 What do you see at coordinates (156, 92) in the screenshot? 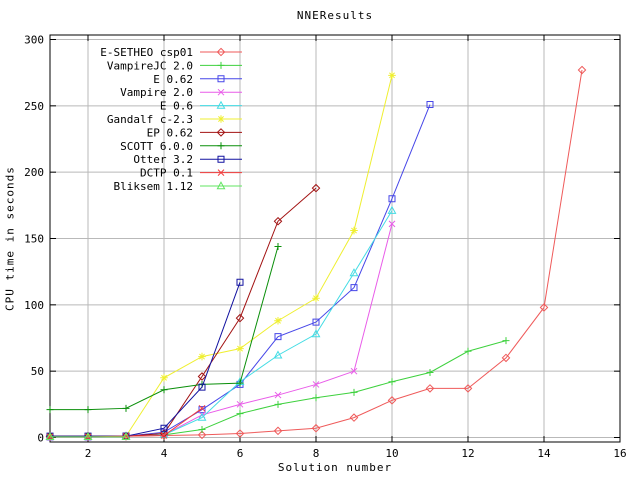
I see `legend-label: Vampire 2.0` at bounding box center [156, 92].